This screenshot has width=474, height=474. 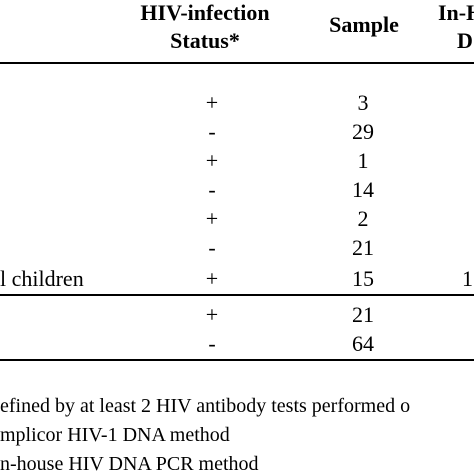 What do you see at coordinates (212, 343) in the screenshot?
I see `row-9-status: -` at bounding box center [212, 343].